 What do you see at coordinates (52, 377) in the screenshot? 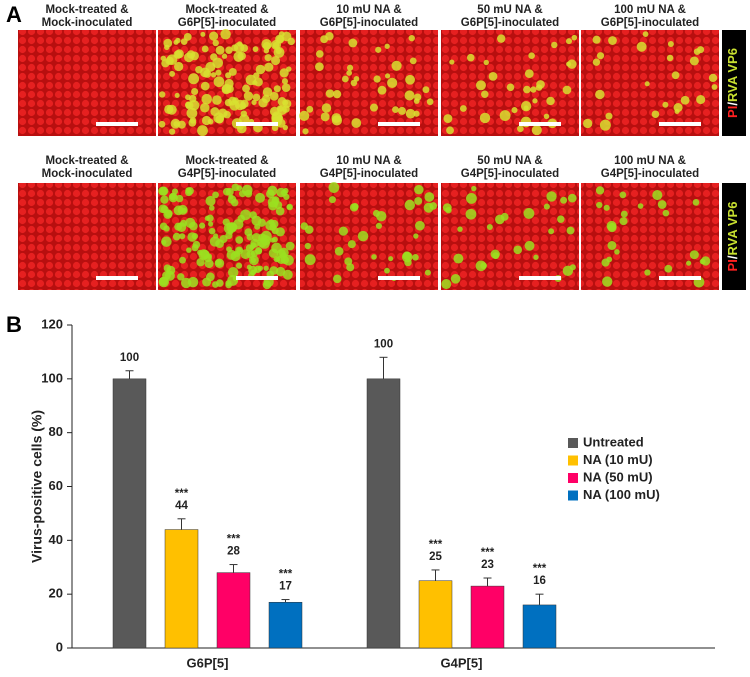
I see `y-tick-label: 100` at bounding box center [52, 377].